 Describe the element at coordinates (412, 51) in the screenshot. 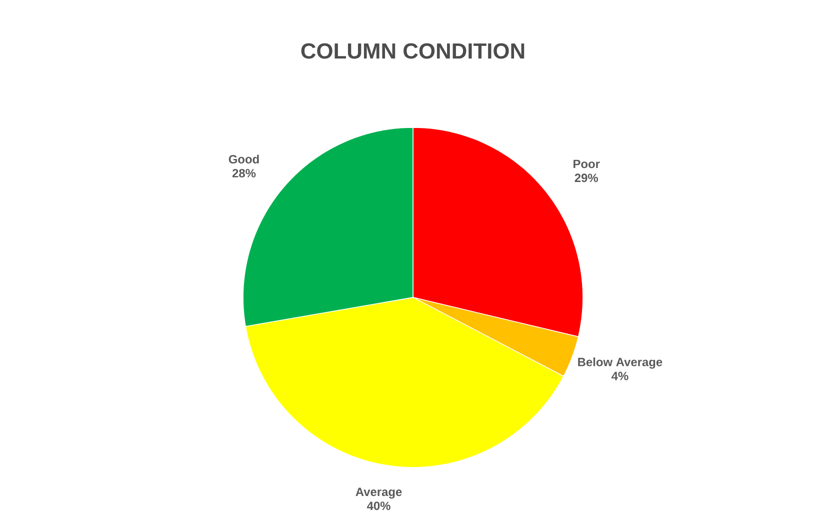

I see `chart-title: COLUMN CONDITION` at that location.